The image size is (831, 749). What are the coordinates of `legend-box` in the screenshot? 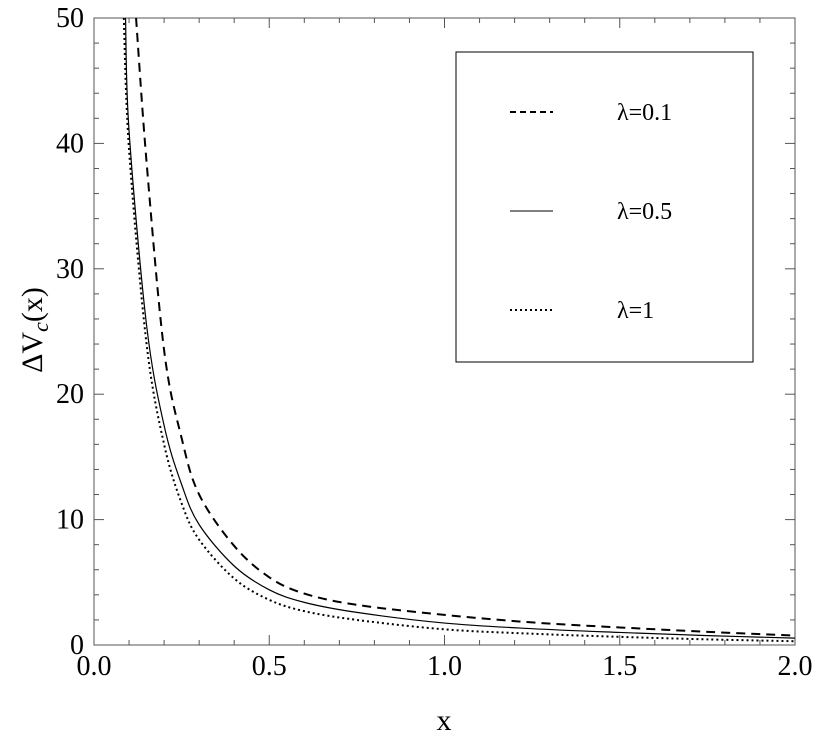 It's located at (604, 207).